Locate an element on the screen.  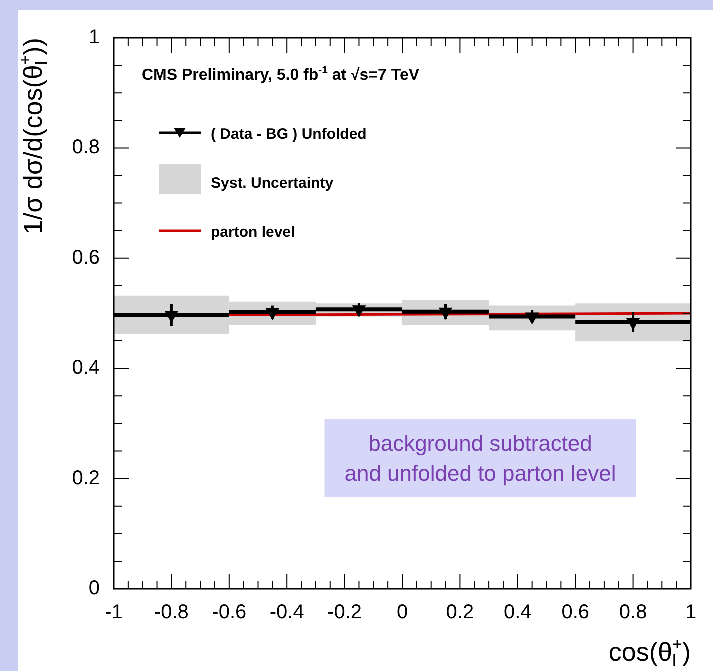
y-tick-label: 1 is located at coordinates (94, 37).